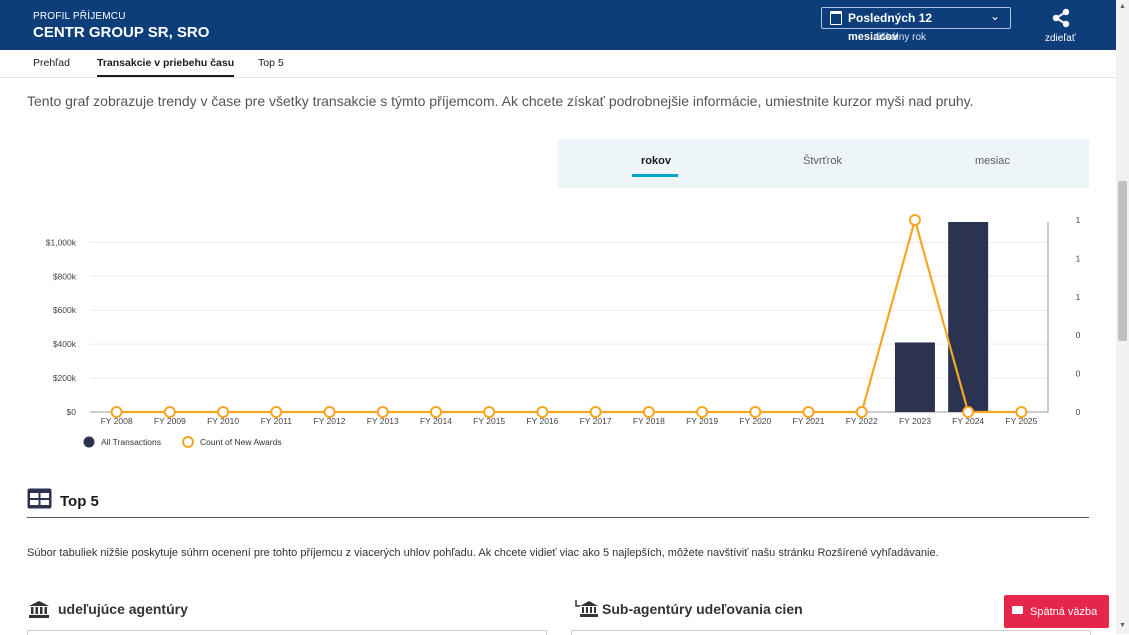 This screenshot has width=1129, height=635. I want to click on y-left-tick-label: $0, so click(72, 412).